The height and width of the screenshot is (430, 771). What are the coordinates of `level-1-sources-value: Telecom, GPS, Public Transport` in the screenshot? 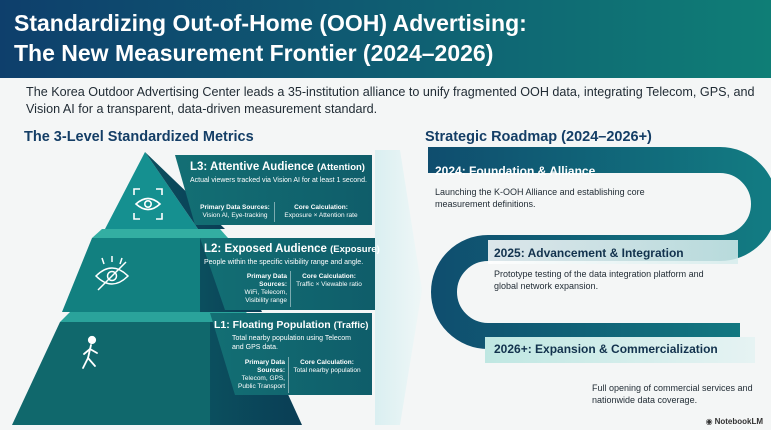 It's located at (261, 382).